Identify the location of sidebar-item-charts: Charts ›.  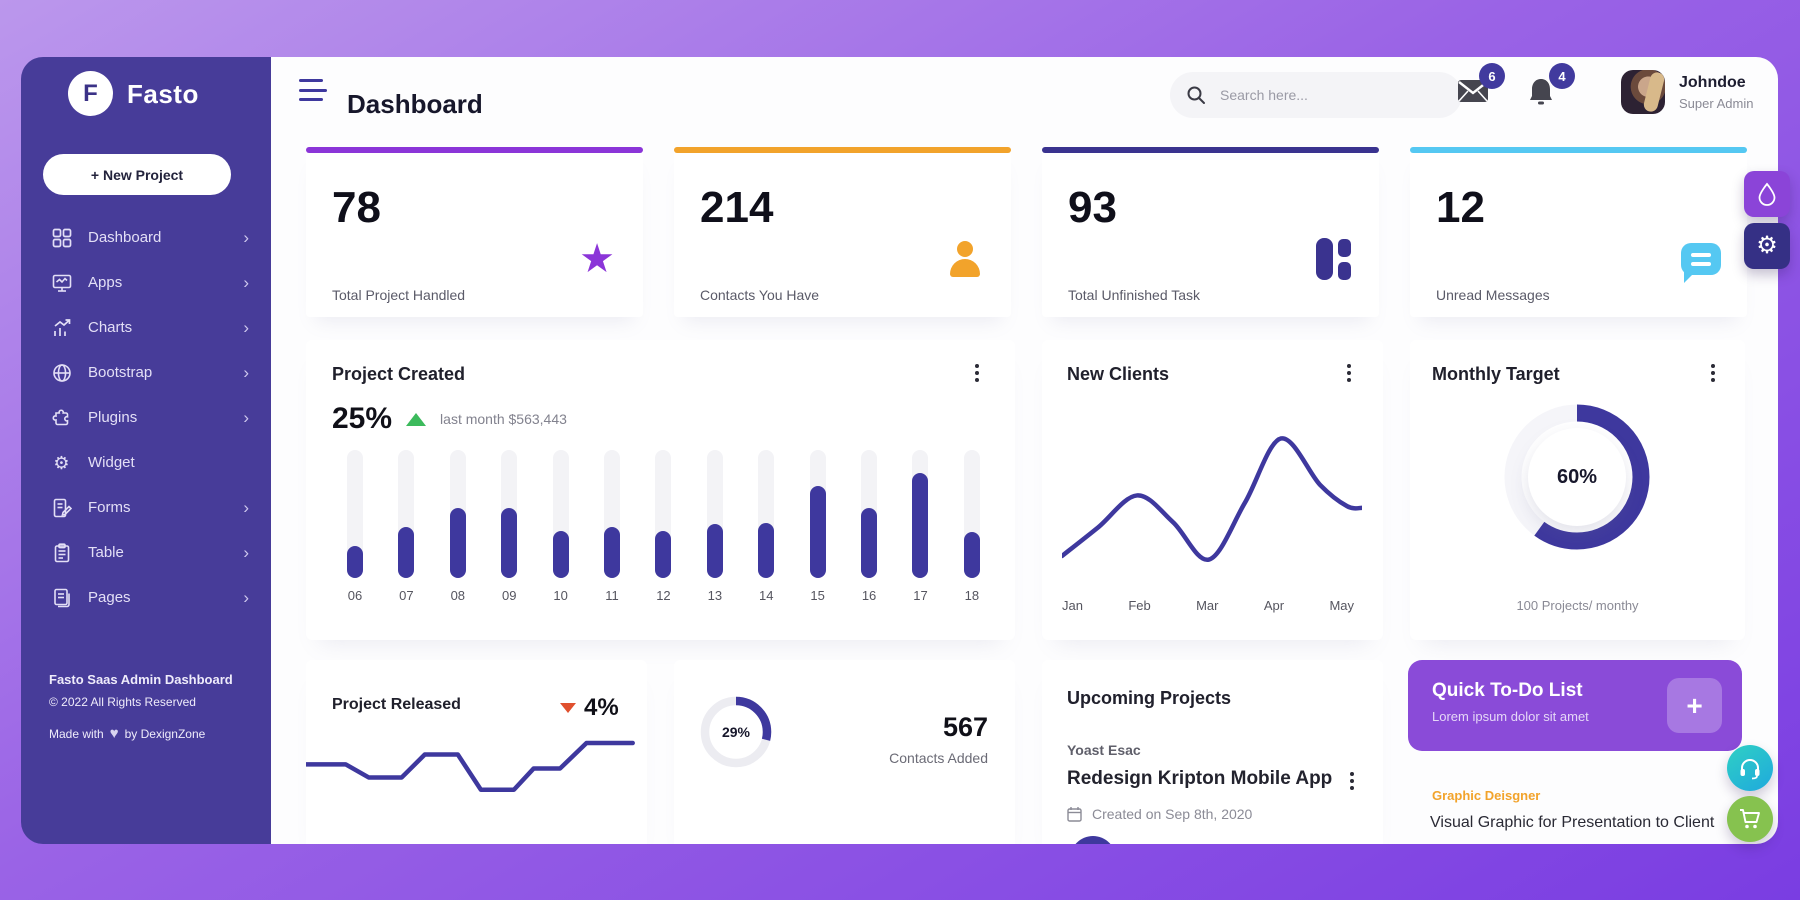
(146, 327).